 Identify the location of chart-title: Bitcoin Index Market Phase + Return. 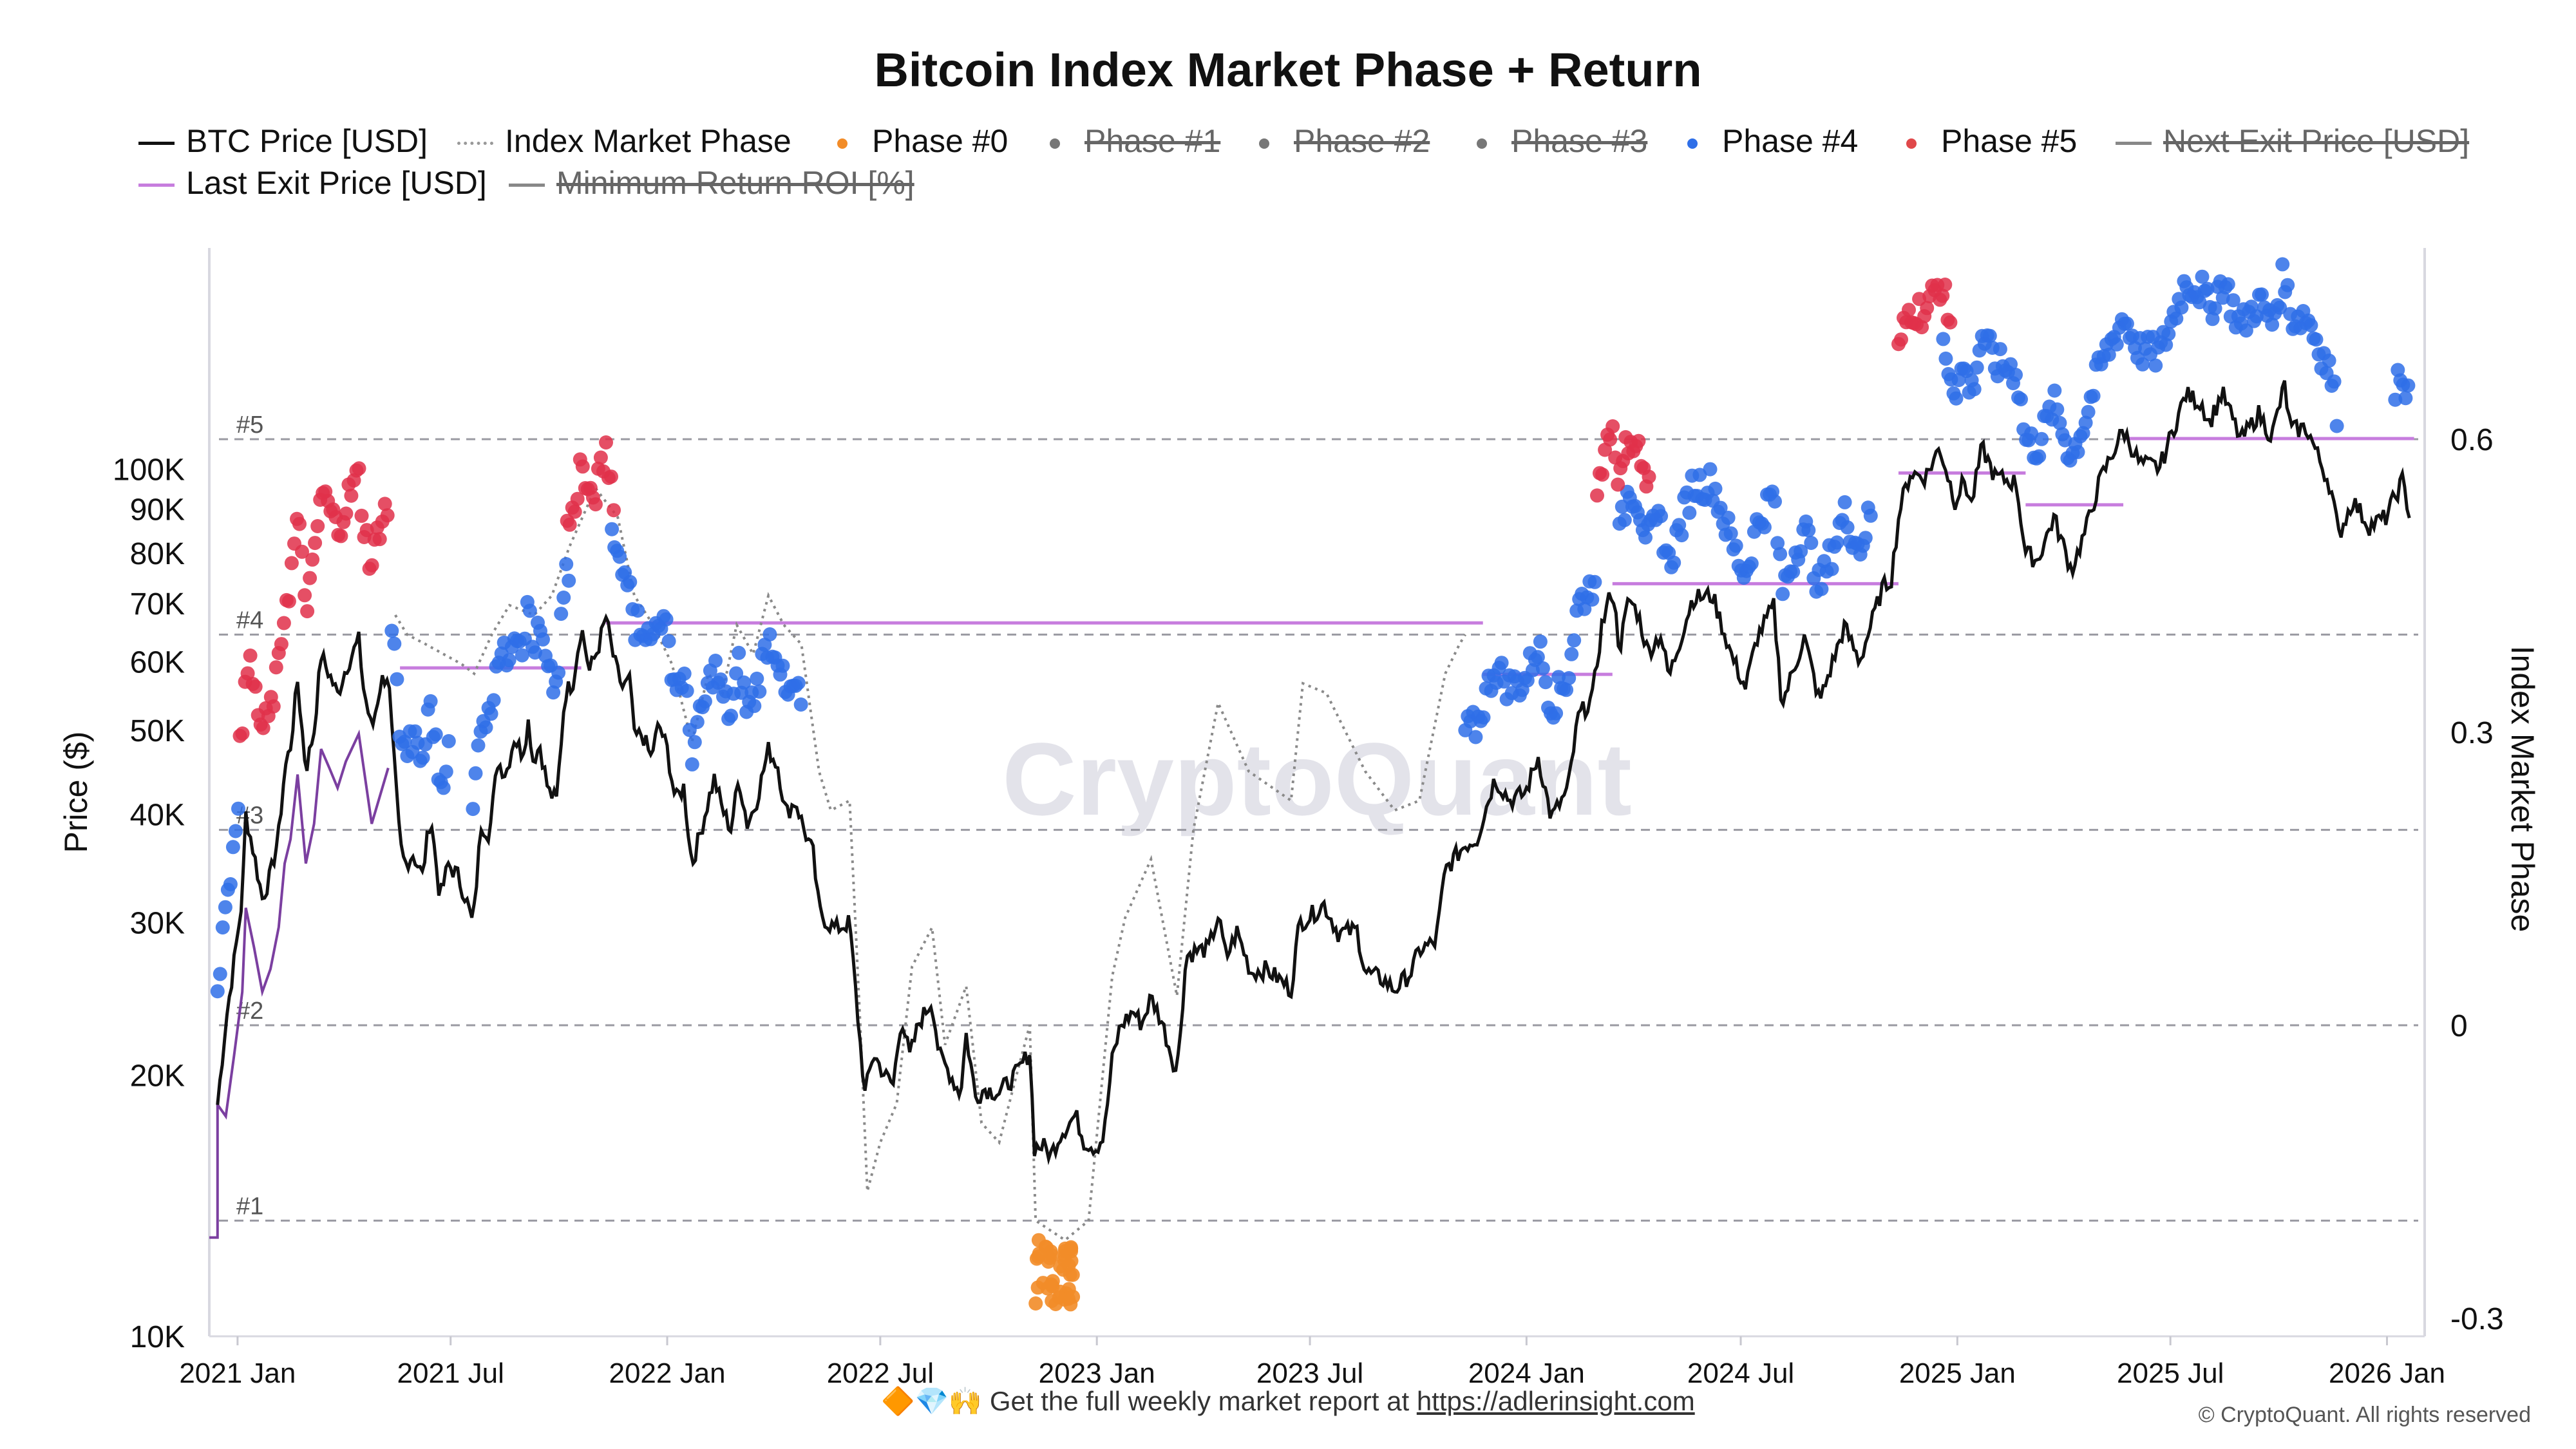
(1288, 70).